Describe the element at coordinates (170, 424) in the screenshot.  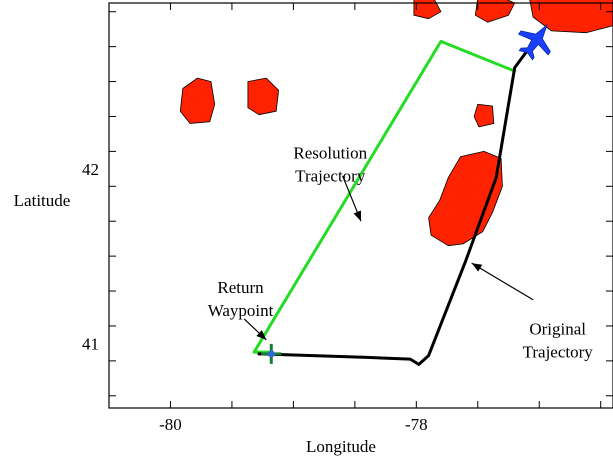
I see `x-tick-label: -80` at that location.